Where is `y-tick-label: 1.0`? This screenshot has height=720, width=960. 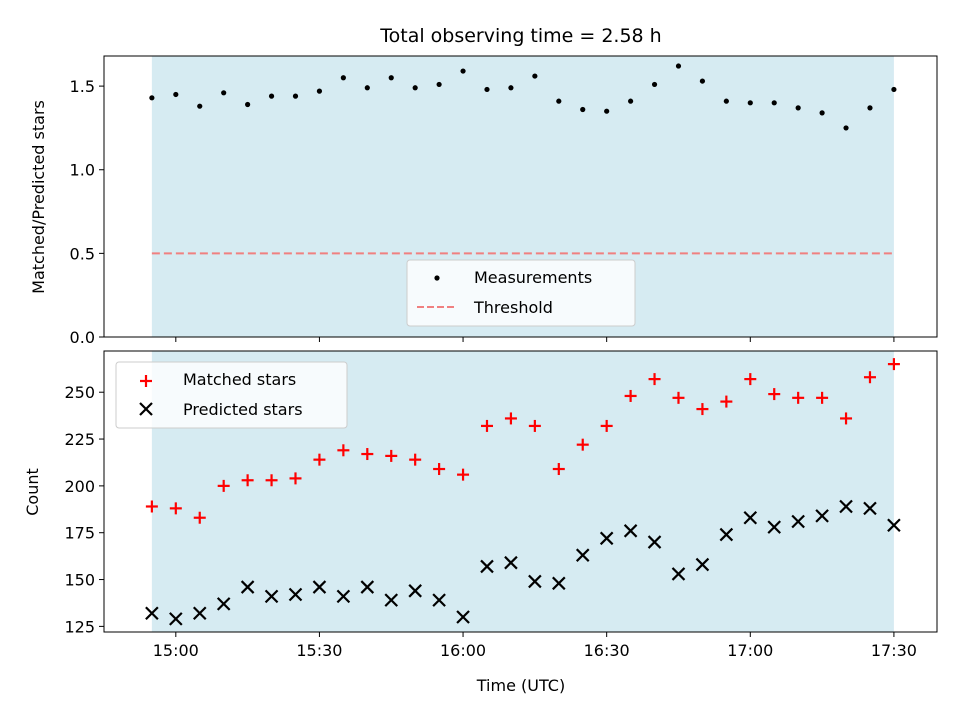
y-tick-label: 1.0 is located at coordinates (82, 170).